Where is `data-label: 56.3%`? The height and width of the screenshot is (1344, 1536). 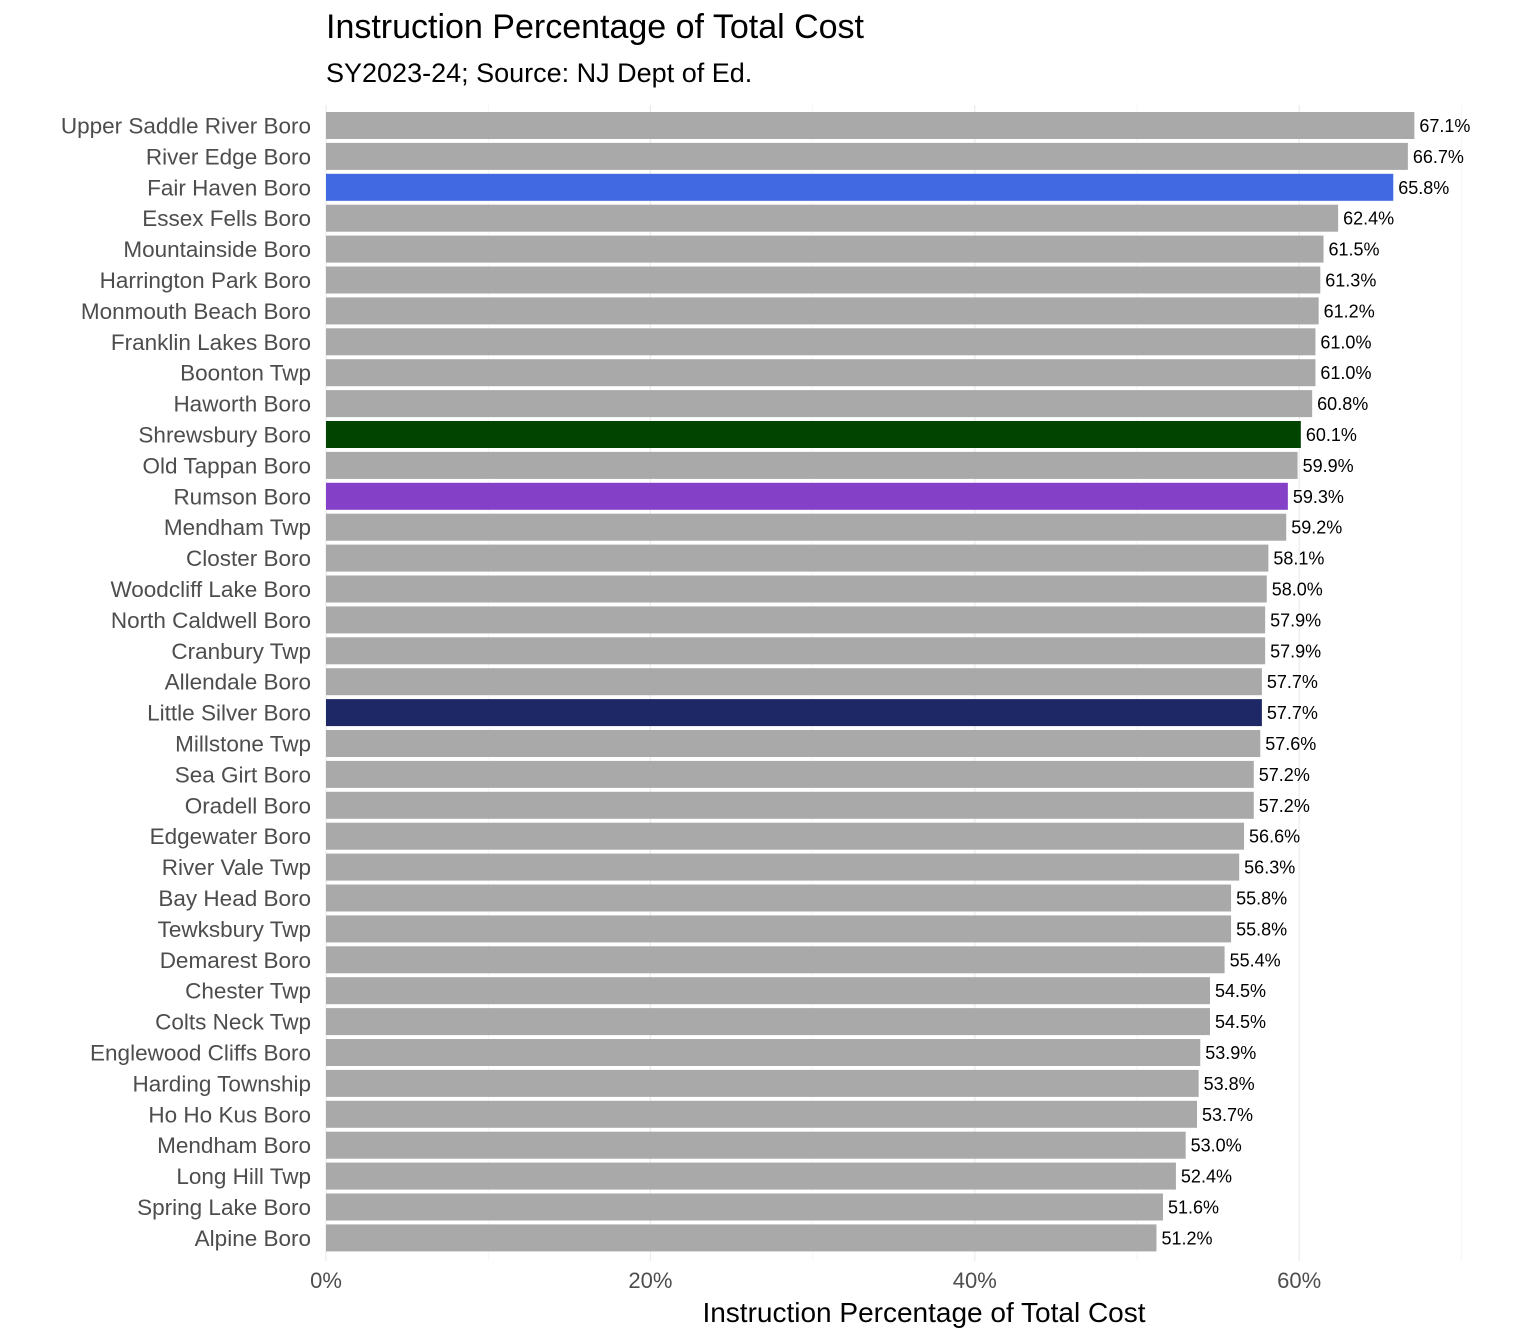 data-label: 56.3% is located at coordinates (1269, 868).